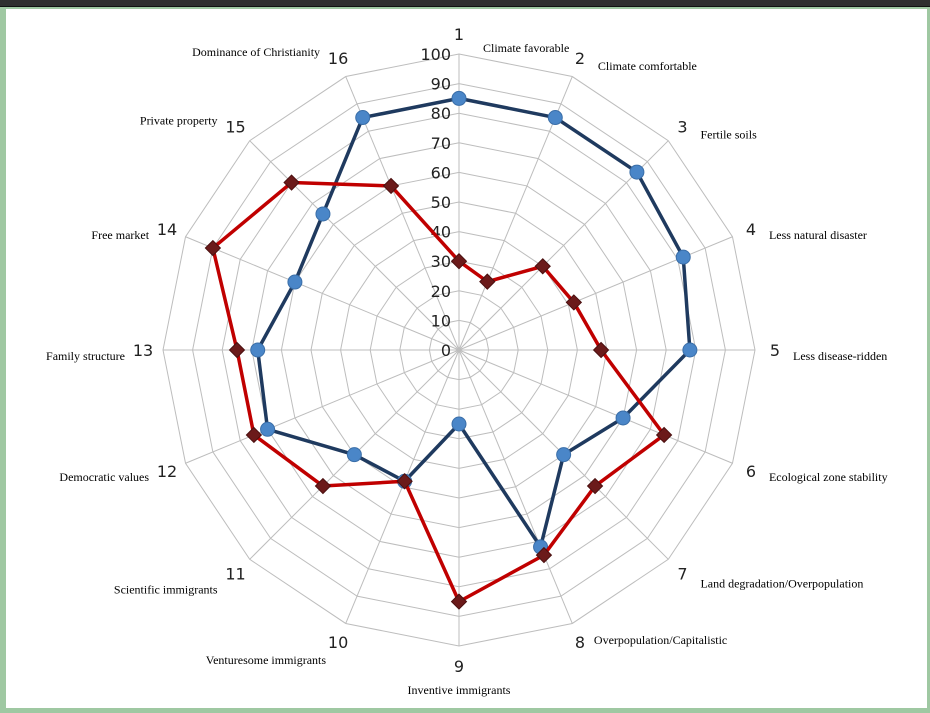 This screenshot has width=930, height=713. Describe the element at coordinates (166, 589) in the screenshot. I see `category-label: Scientific immigrants` at that location.